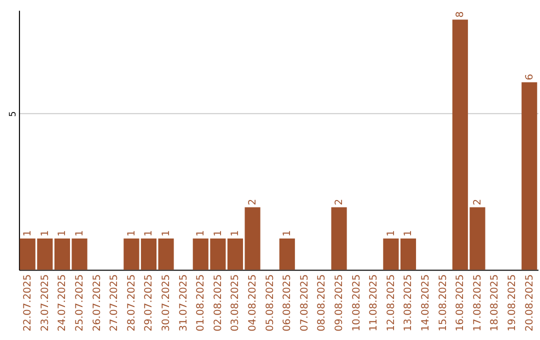  I want to click on x-tick-label: 08.08.2025, so click(322, 303).